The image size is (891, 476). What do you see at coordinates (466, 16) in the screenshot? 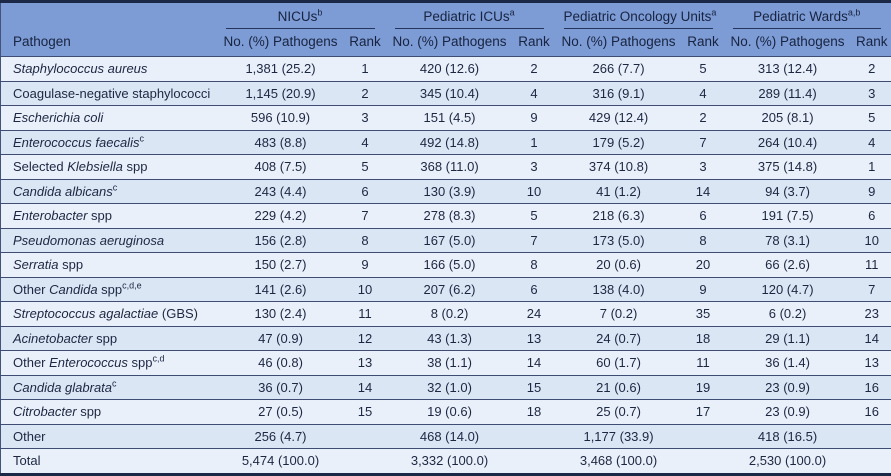
I see `group-label: Pediatric ICUs` at bounding box center [466, 16].